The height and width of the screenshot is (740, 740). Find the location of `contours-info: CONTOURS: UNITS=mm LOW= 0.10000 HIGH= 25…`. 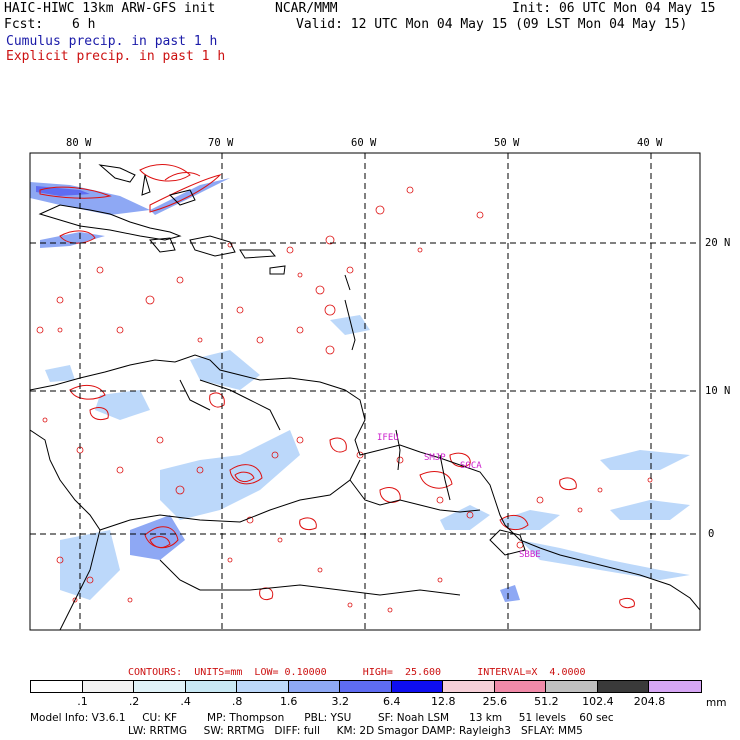

contours-info: CONTOURS: UNITS=mm LOW= 0.10000 HIGH= 25… is located at coordinates (357, 672).